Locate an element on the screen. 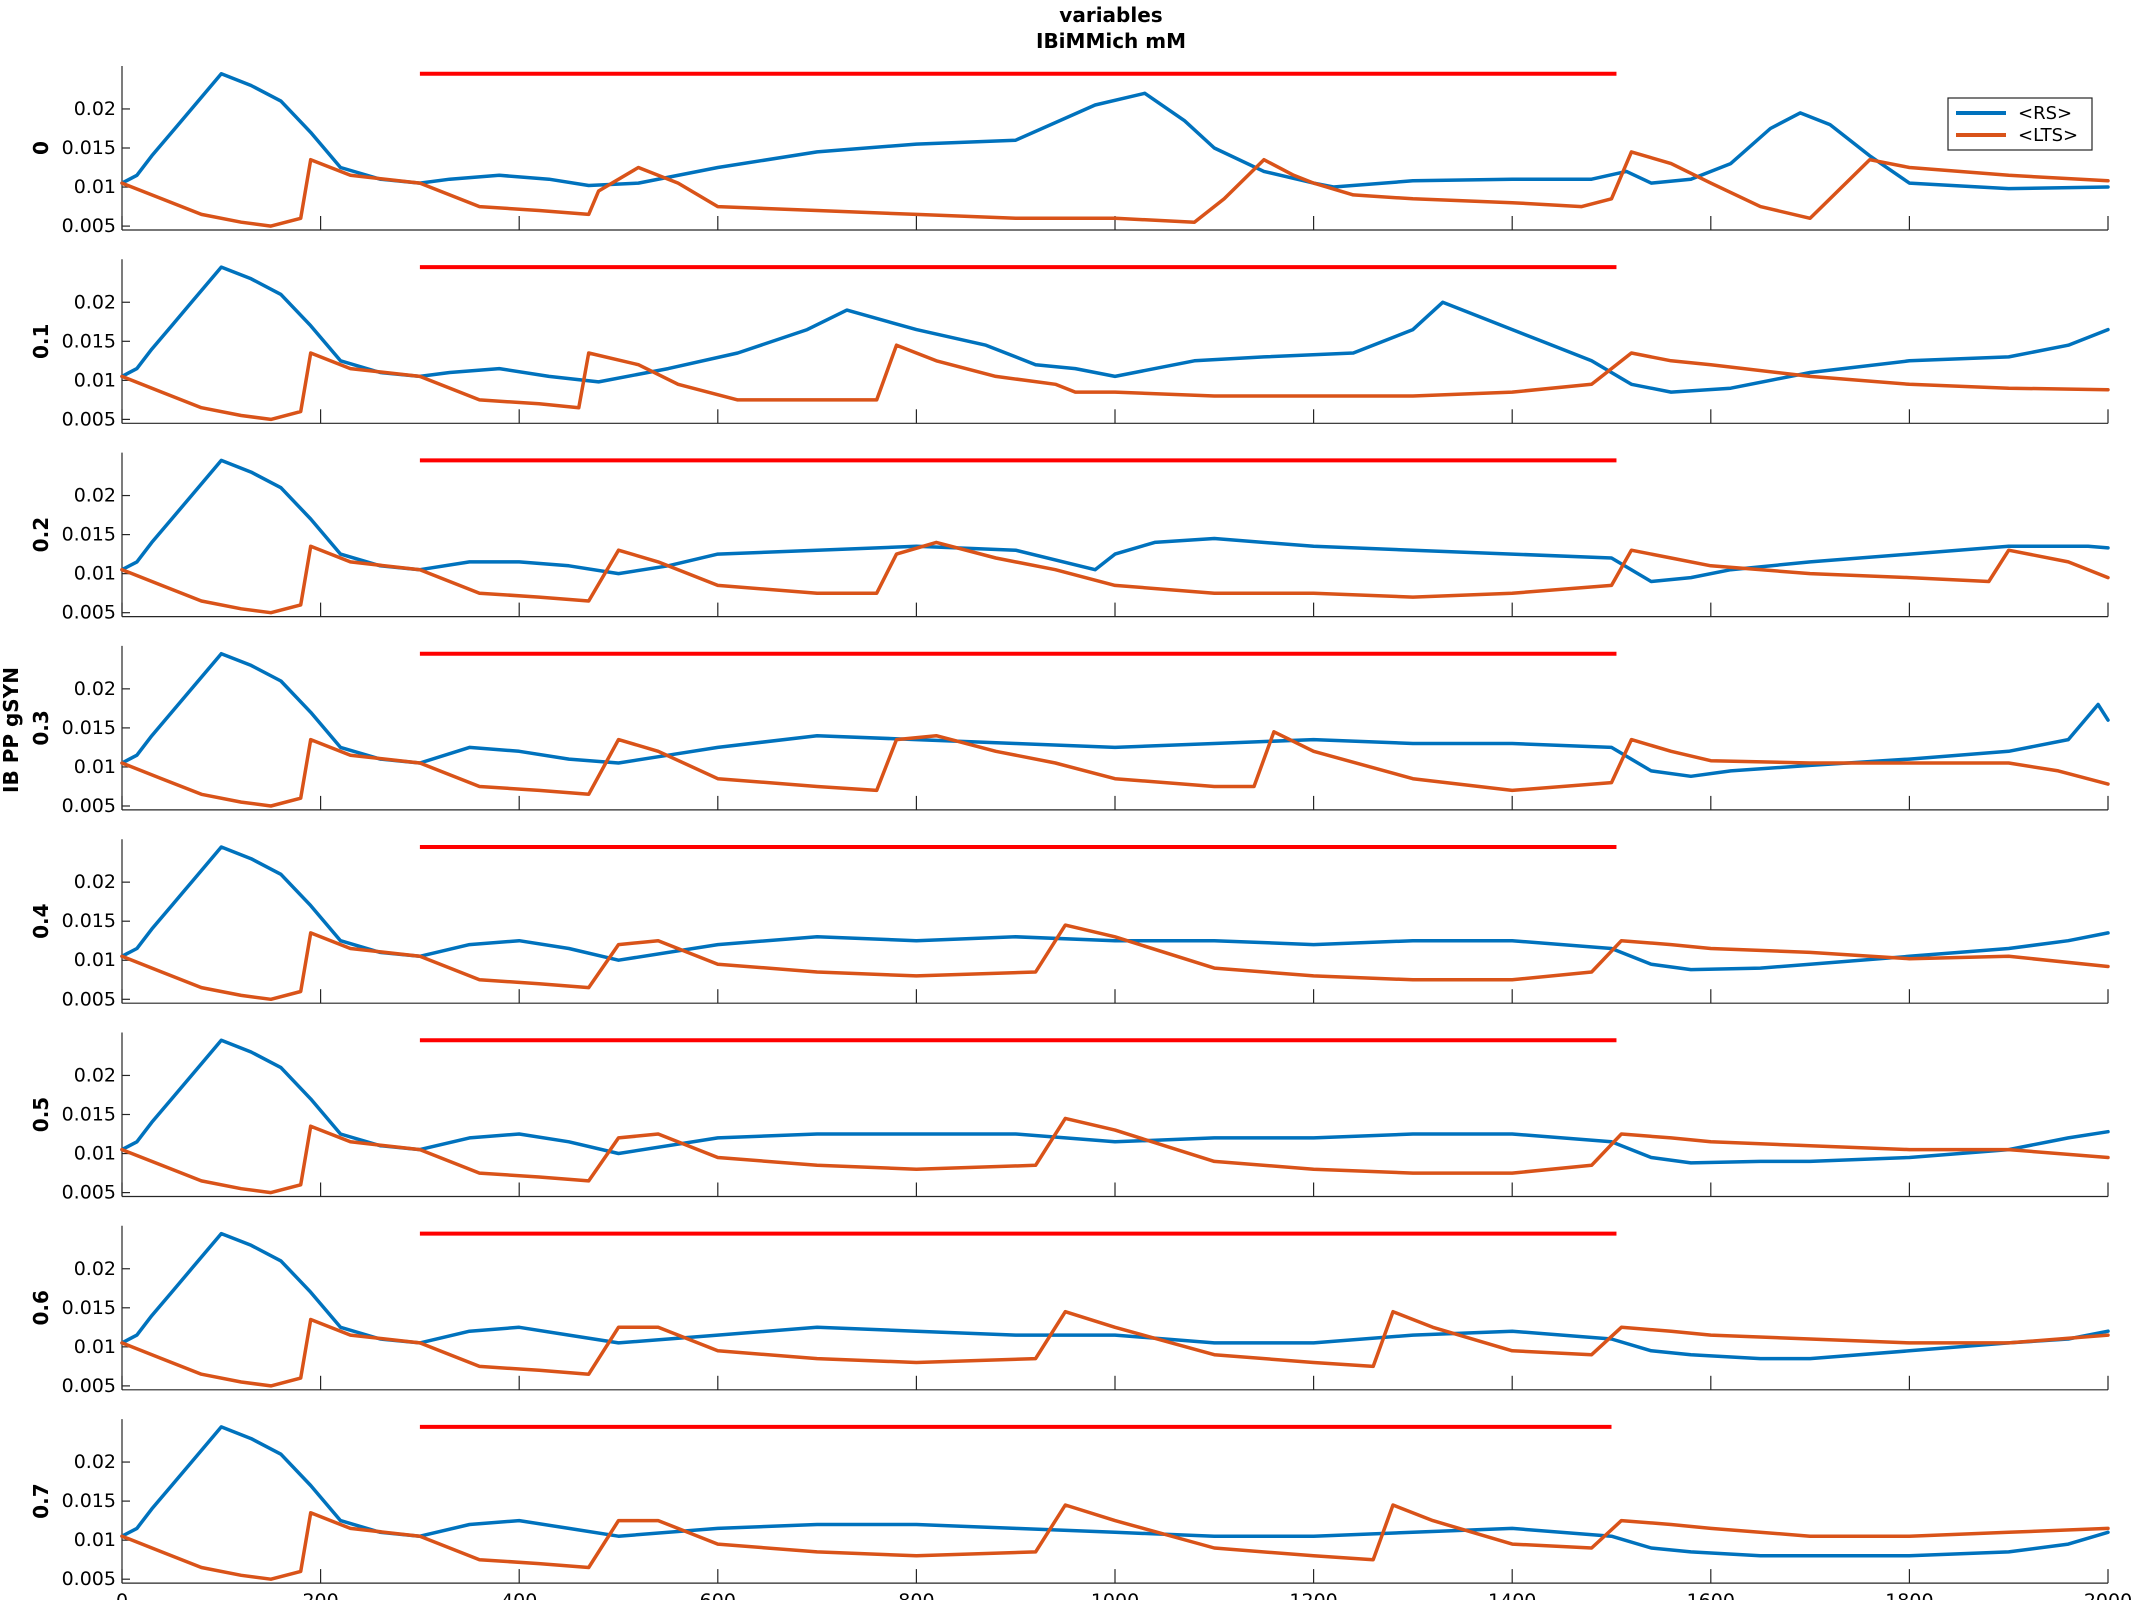 Image resolution: width=2133 pixels, height=1600 pixels. figure-title-line-1: variables is located at coordinates (1110, 15).